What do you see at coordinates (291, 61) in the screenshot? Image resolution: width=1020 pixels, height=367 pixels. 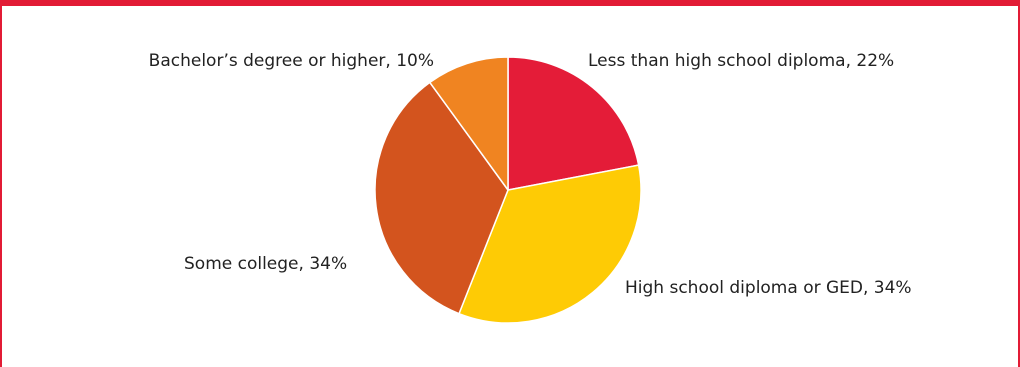 I see `slice-label-bachelors: Bachelor’s degree or higher, 10%` at bounding box center [291, 61].